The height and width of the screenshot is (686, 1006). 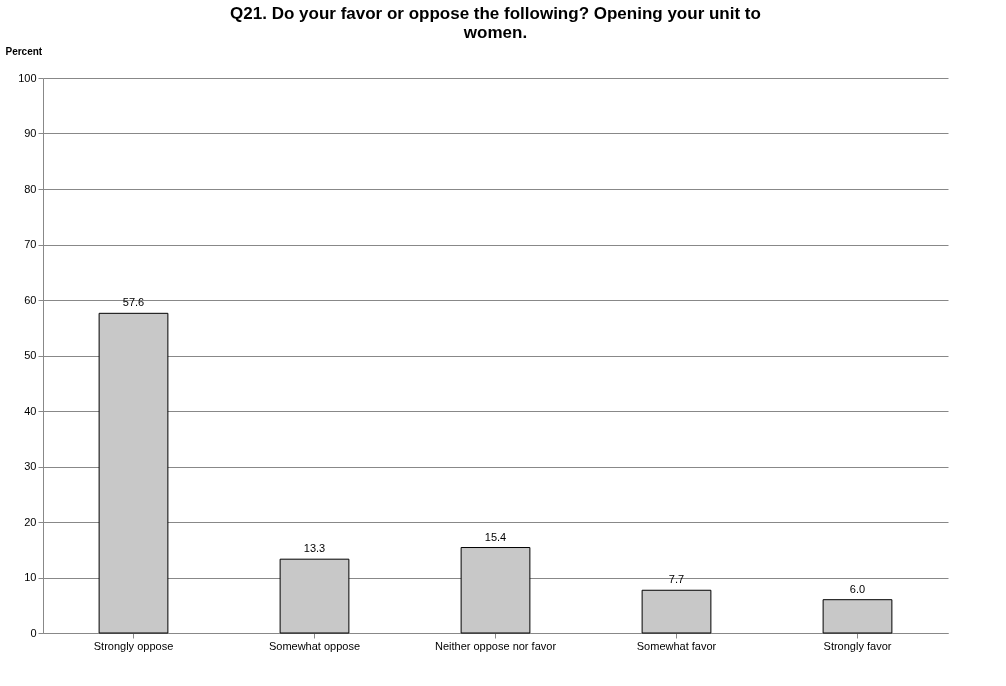 What do you see at coordinates (133, 645) in the screenshot?
I see `x-tick-label: Strongly oppose` at bounding box center [133, 645].